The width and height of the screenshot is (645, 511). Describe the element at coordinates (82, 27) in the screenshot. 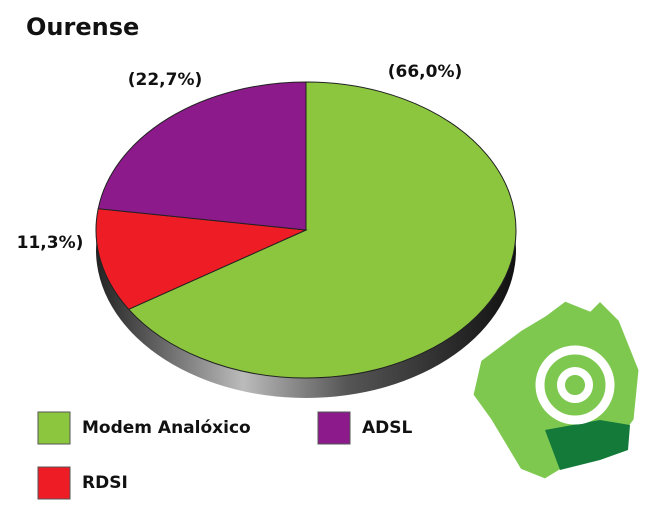

I see `chart-title: Ourense` at that location.